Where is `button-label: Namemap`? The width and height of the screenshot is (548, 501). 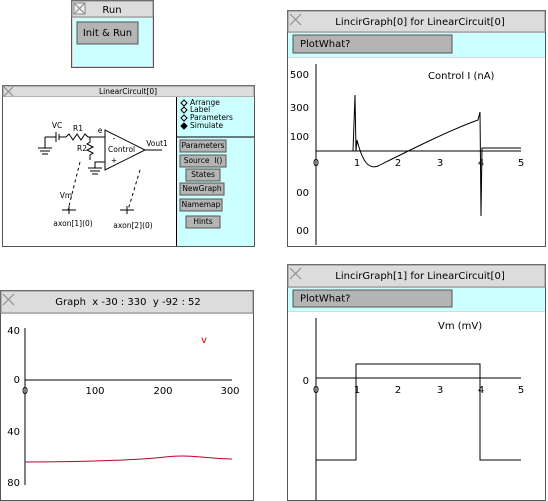 button-label: Namemap is located at coordinates (201, 204).